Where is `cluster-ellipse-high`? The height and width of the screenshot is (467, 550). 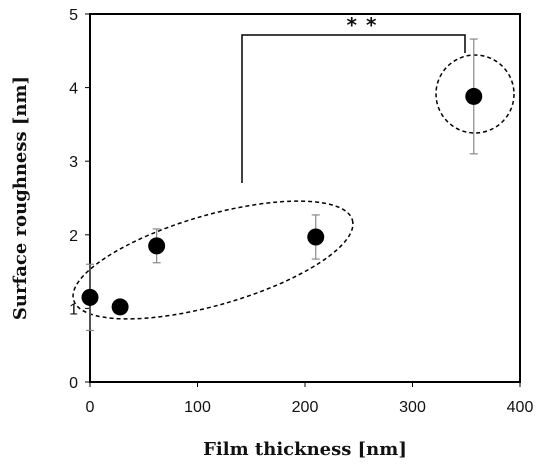 cluster-ellipse-high is located at coordinates (475, 94).